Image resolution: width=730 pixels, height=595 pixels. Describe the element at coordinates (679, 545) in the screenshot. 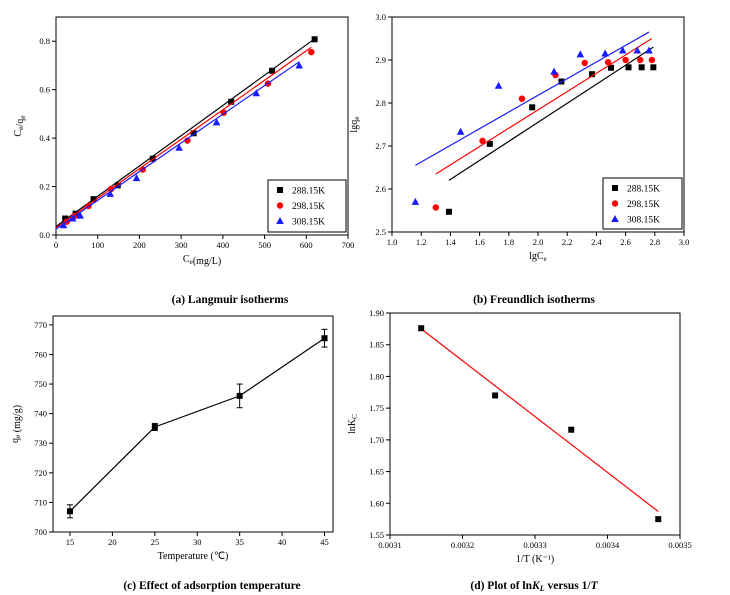

I see `x-tick-label: 0.0035` at that location.